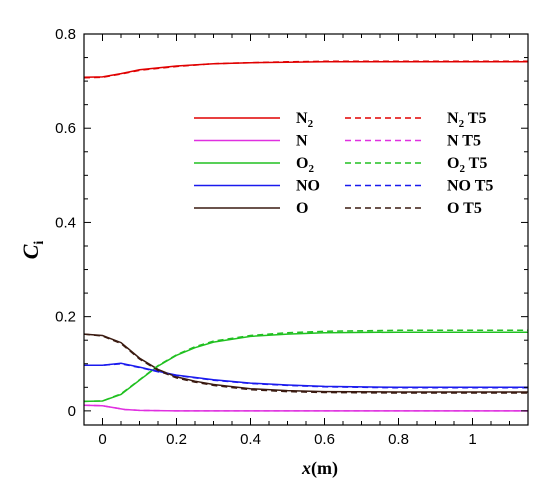 The height and width of the screenshot is (496, 550). What do you see at coordinates (306, 468) in the screenshot?
I see `x-axis-title-var: x` at bounding box center [306, 468].